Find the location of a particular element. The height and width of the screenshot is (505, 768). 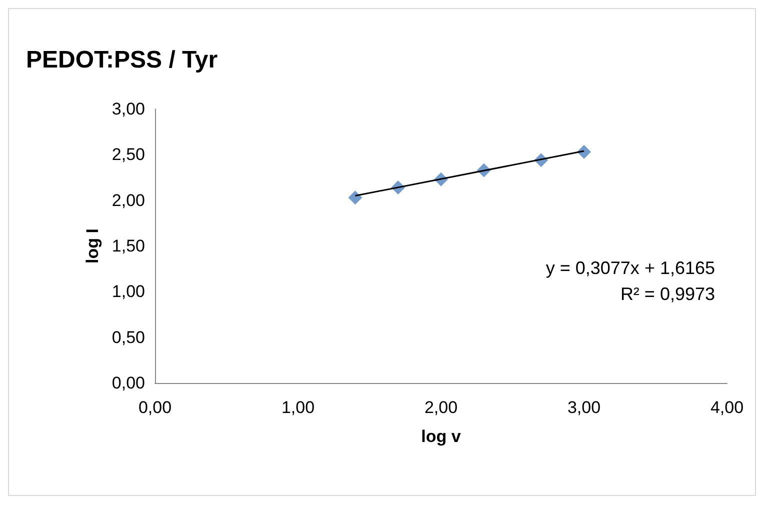

x-axis-title: log v is located at coordinates (441, 436).